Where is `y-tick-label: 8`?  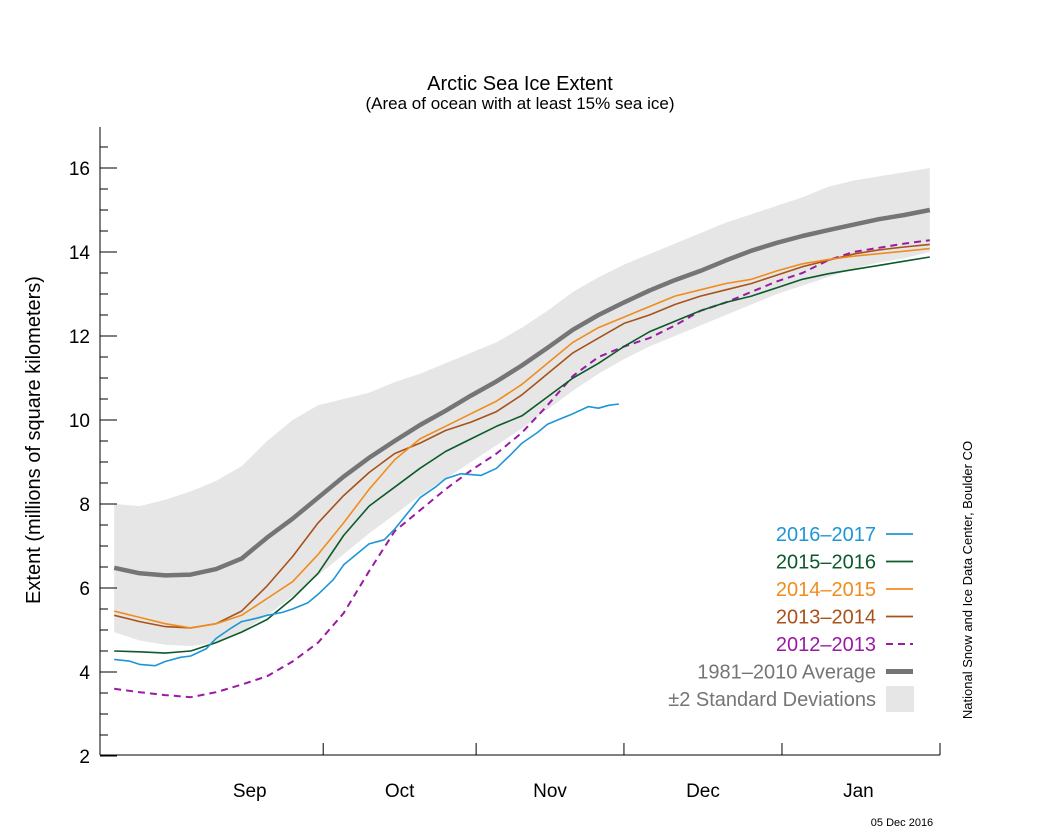
y-tick-label: 8 is located at coordinates (84, 505).